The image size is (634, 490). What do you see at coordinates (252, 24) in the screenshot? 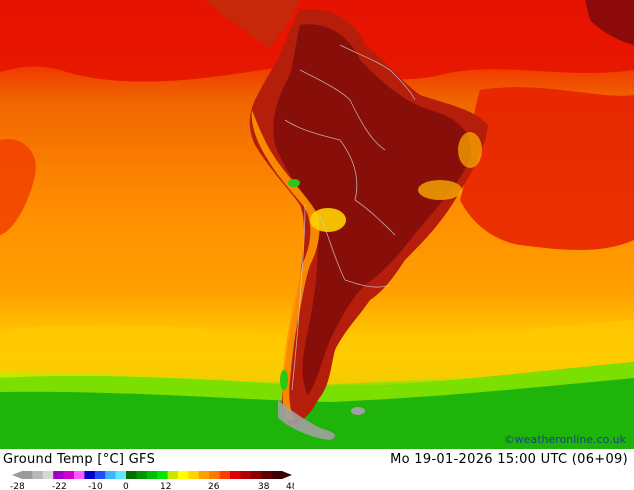
I see `central-america` at bounding box center [252, 24].